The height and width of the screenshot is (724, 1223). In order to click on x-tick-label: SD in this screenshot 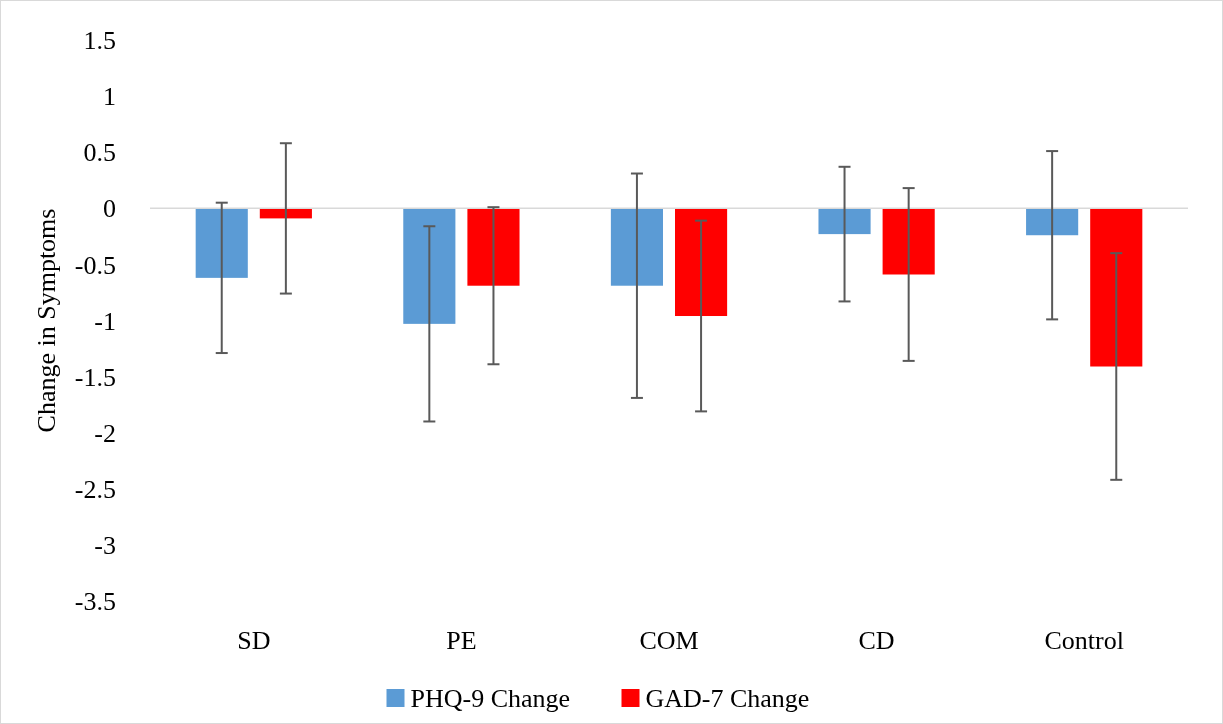, I will do `click(254, 640)`.